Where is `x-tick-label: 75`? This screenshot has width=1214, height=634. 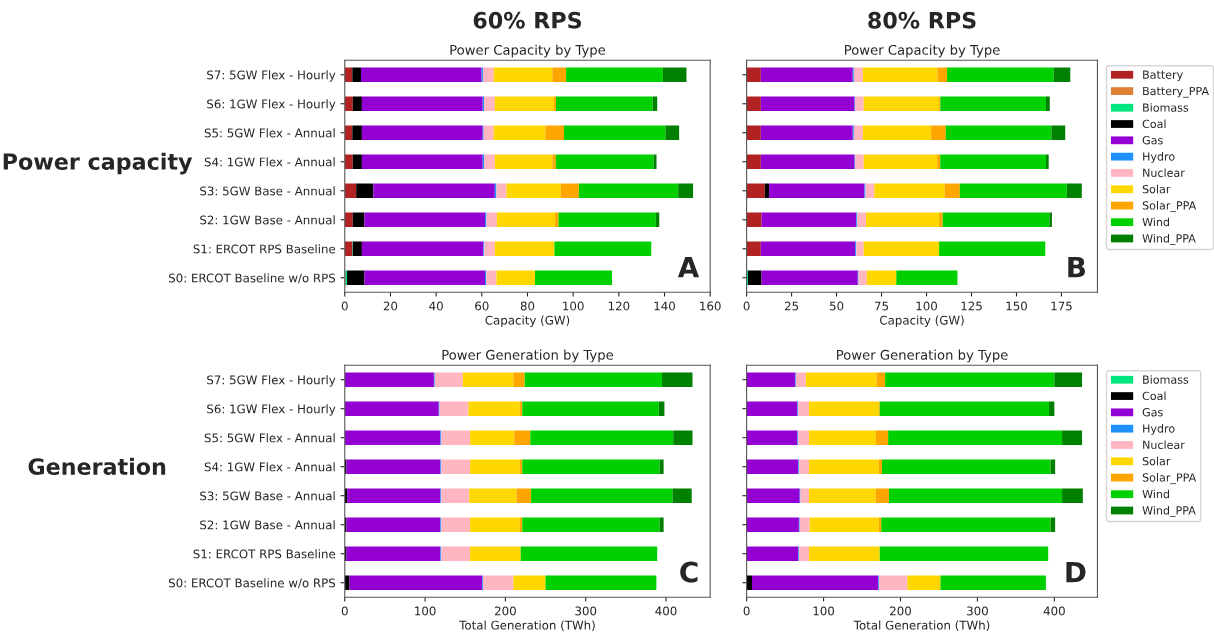 x-tick-label: 75 is located at coordinates (882, 306).